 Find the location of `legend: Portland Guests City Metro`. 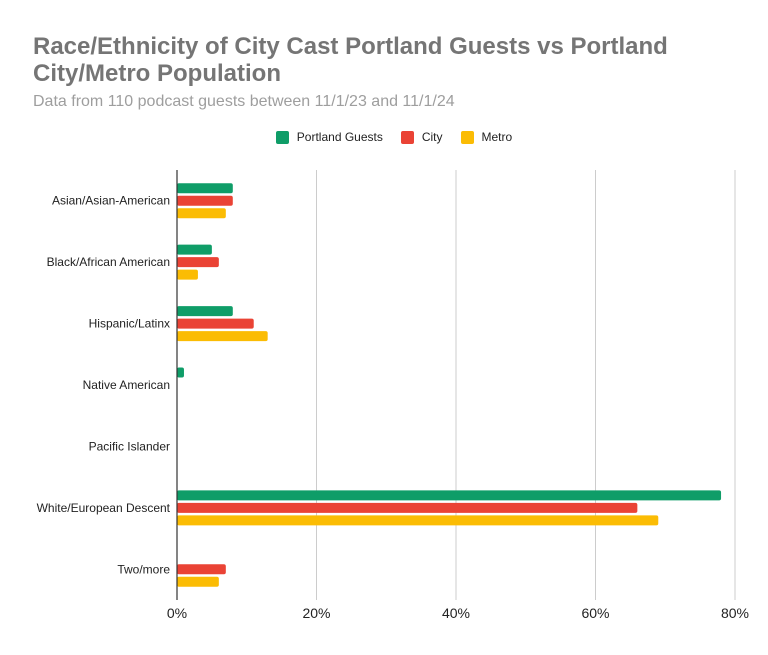

legend: Portland Guests City Metro is located at coordinates (384, 137).